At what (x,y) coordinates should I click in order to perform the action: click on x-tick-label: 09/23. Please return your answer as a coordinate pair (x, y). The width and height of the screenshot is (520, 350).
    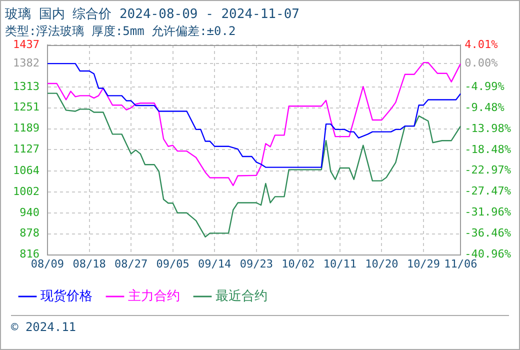
    Looking at the image, I should click on (256, 263).